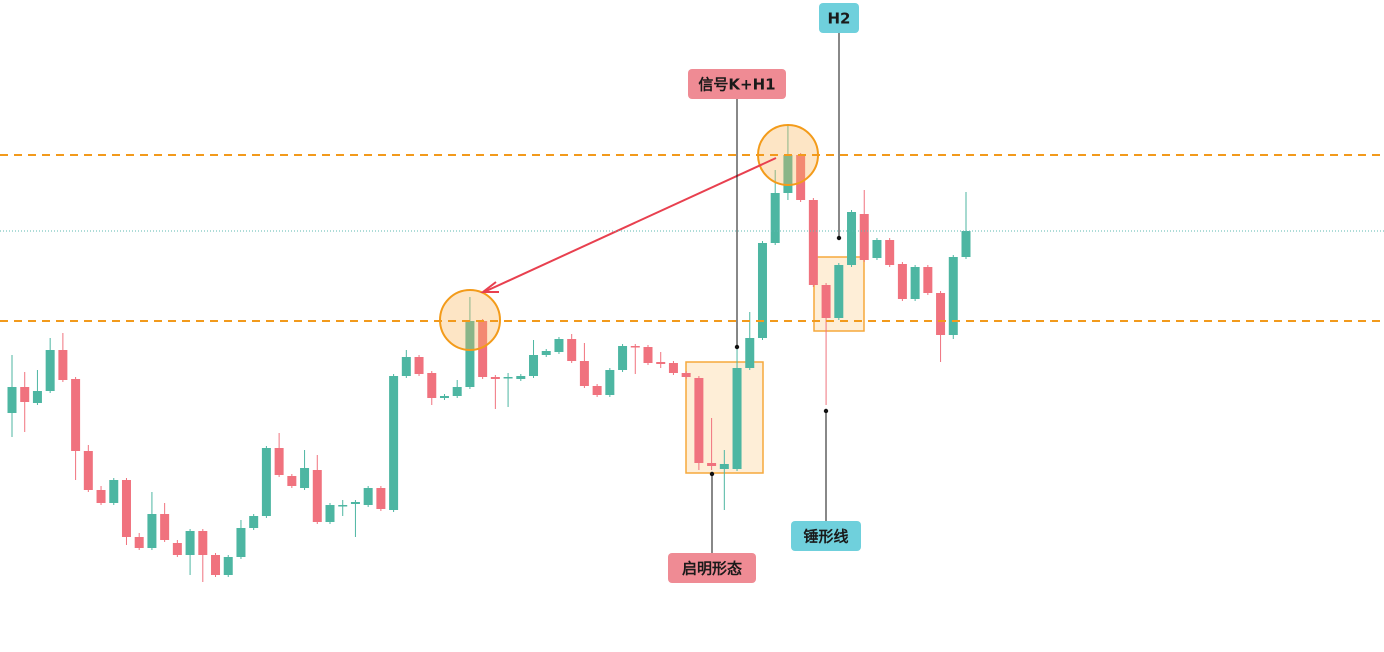  I want to click on annotation-label: H2, so click(839, 19).